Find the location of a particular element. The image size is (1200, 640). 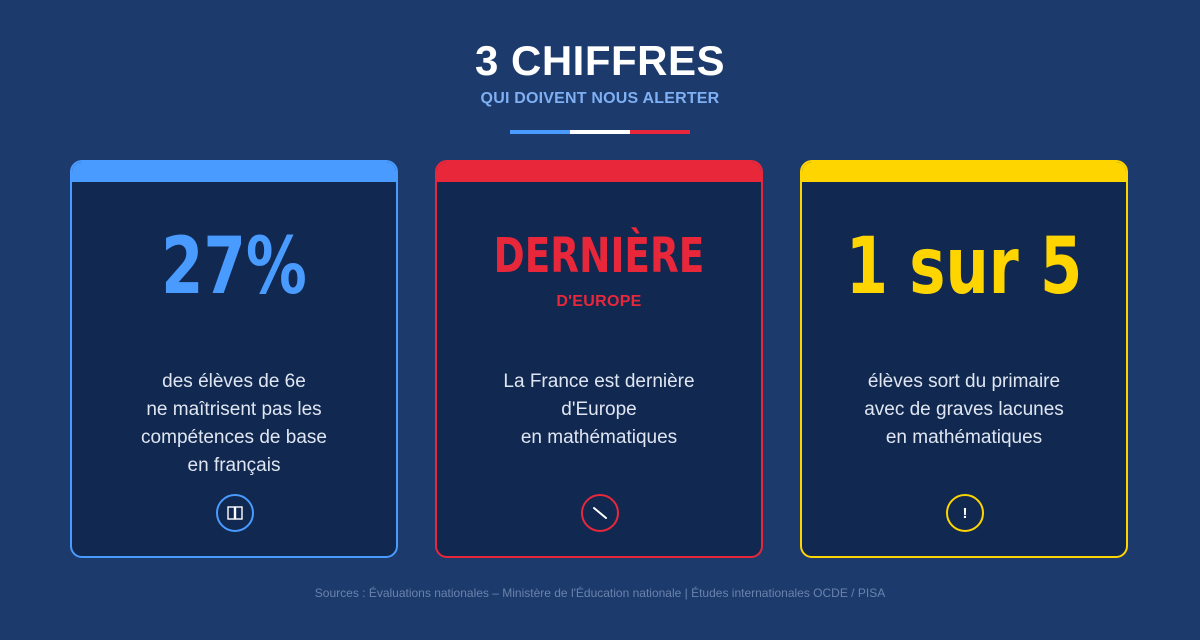

alert-icon: ! is located at coordinates (965, 513).